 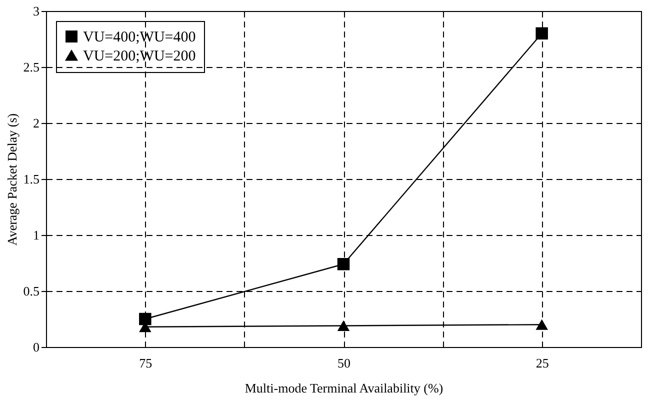 What do you see at coordinates (36, 123) in the screenshot?
I see `y-tick-label: 2` at bounding box center [36, 123].